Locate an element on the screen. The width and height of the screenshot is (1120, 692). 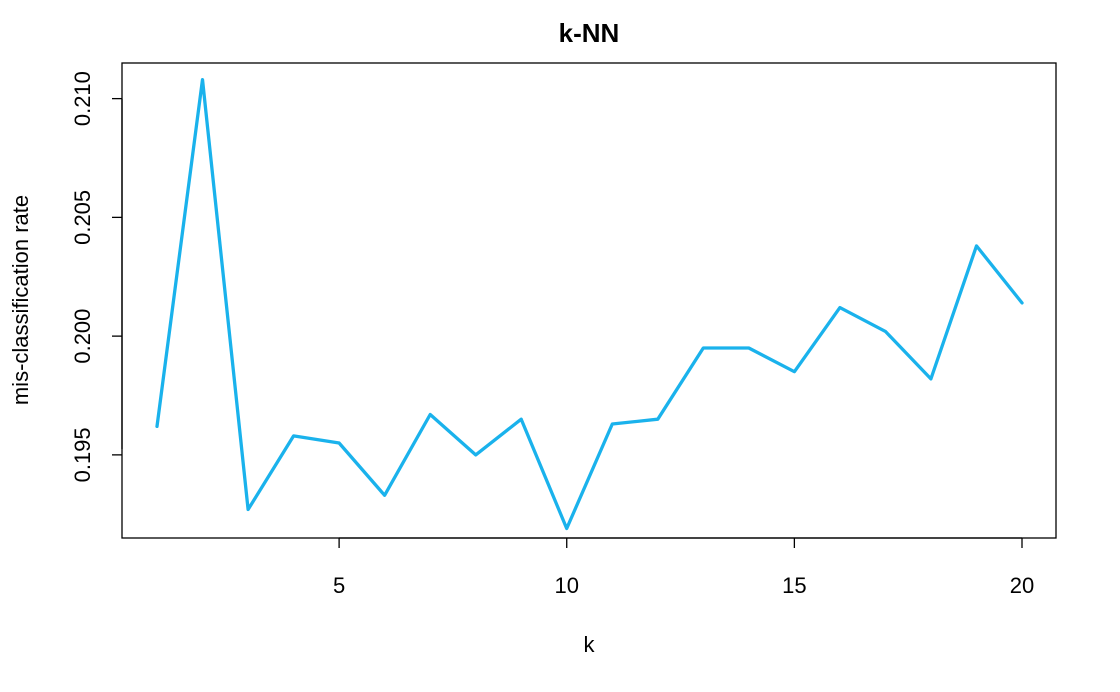
x-tick-label: 5 is located at coordinates (339, 585).